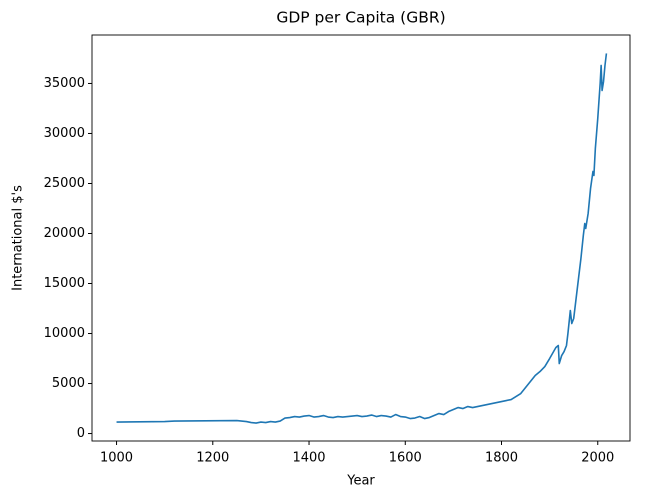 The width and height of the screenshot is (648, 498). What do you see at coordinates (116, 458) in the screenshot?
I see `x-tick-label: 1000` at bounding box center [116, 458].